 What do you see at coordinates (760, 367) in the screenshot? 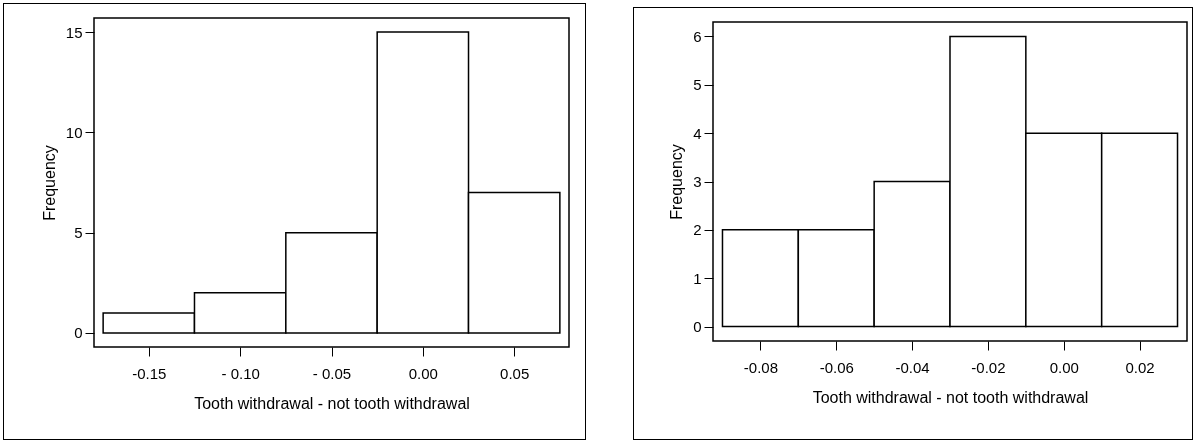
I see `x-tick-label: -0.08` at bounding box center [760, 367].